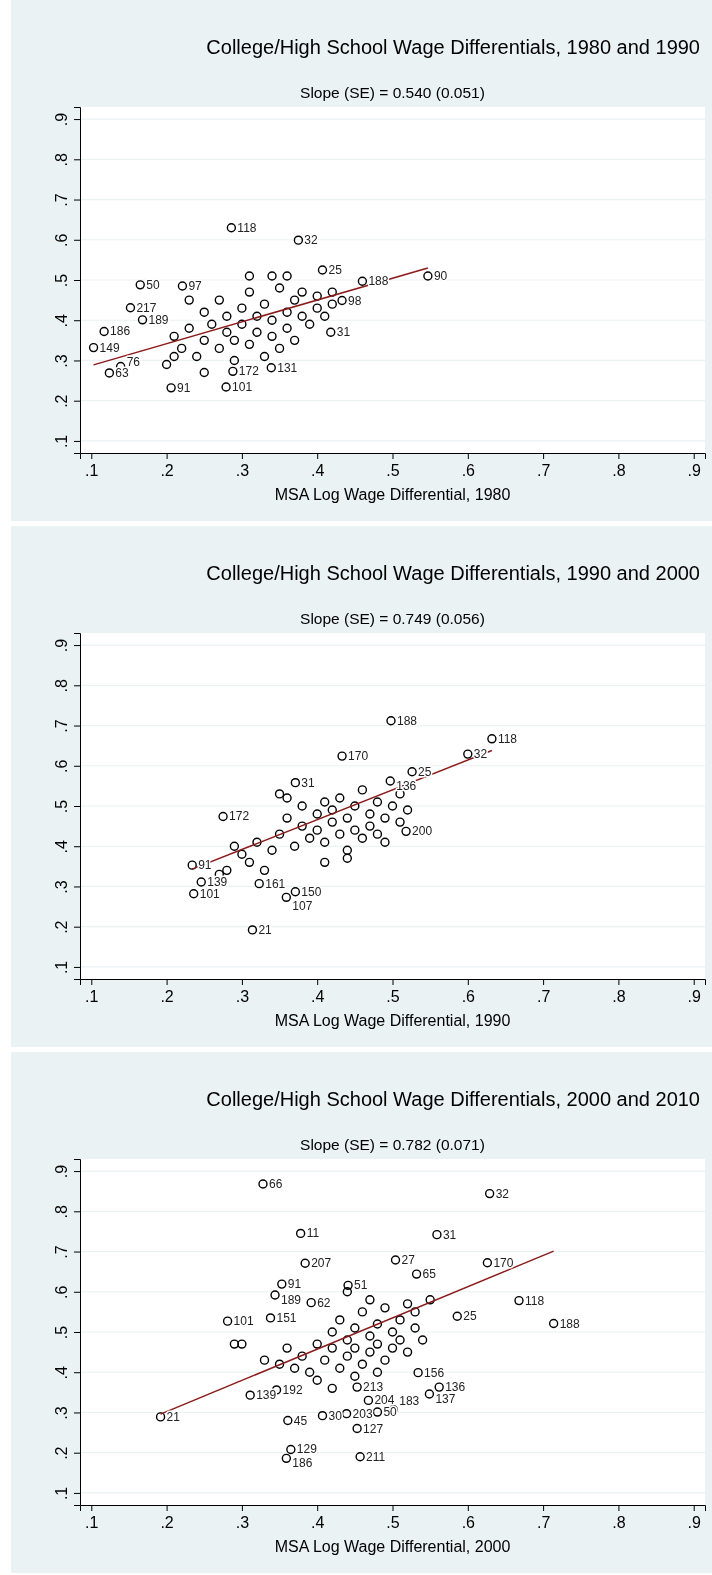 The height and width of the screenshot is (1575, 712). I want to click on annotation: 50, so click(153, 284).